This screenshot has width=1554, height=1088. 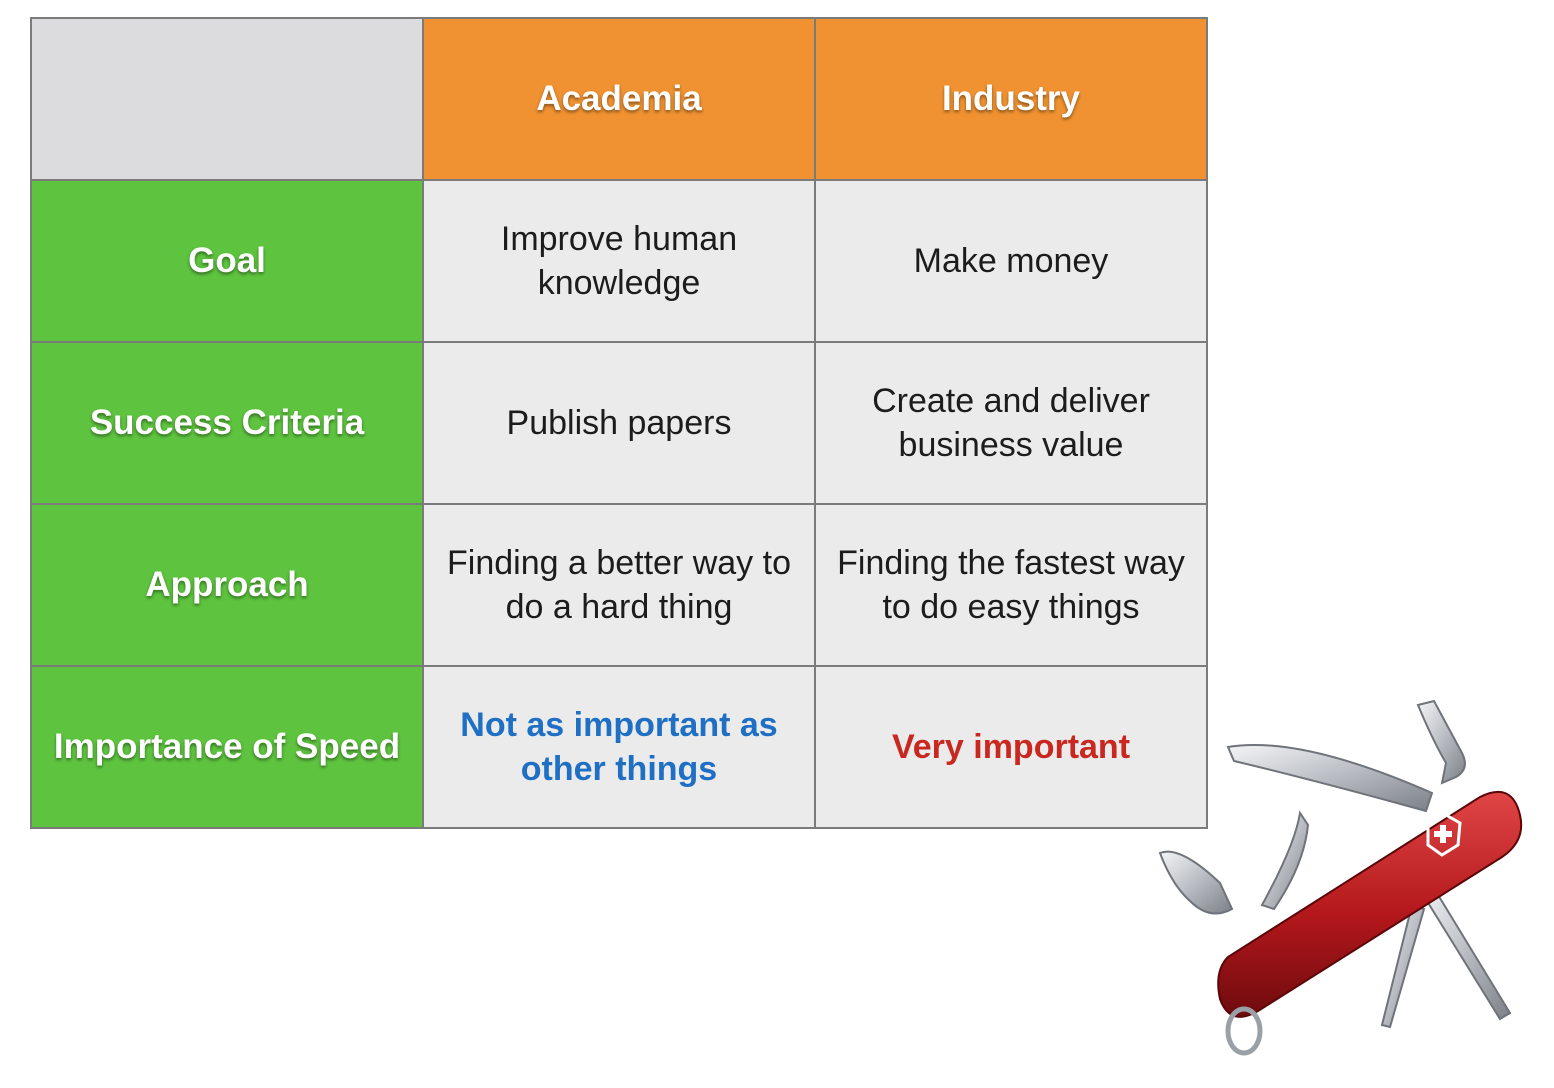 I want to click on cell-success-criteria-academia: Publish papers, so click(x=619, y=423).